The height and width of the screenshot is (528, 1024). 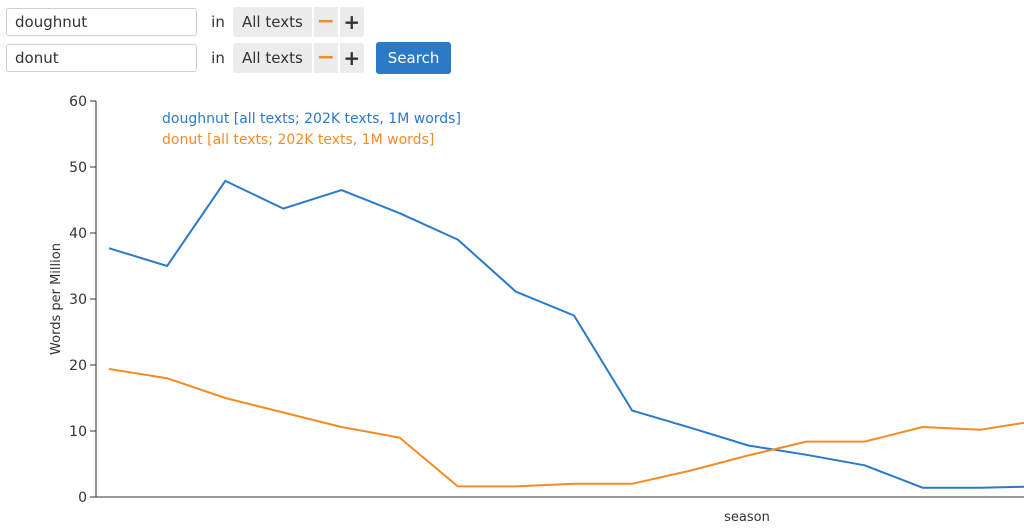 What do you see at coordinates (272, 22) in the screenshot?
I see `corpus-select-1: All texts` at bounding box center [272, 22].